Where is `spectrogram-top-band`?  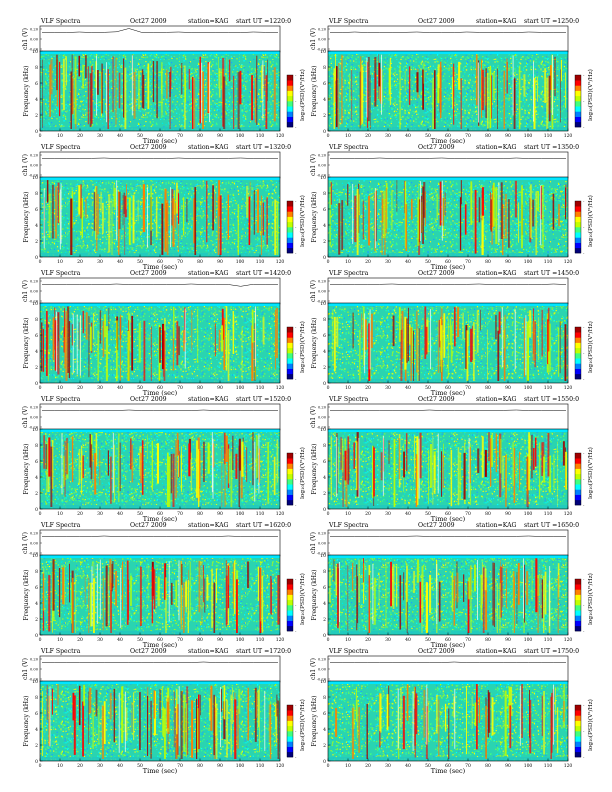 spectrogram-top-band is located at coordinates (160, 682).